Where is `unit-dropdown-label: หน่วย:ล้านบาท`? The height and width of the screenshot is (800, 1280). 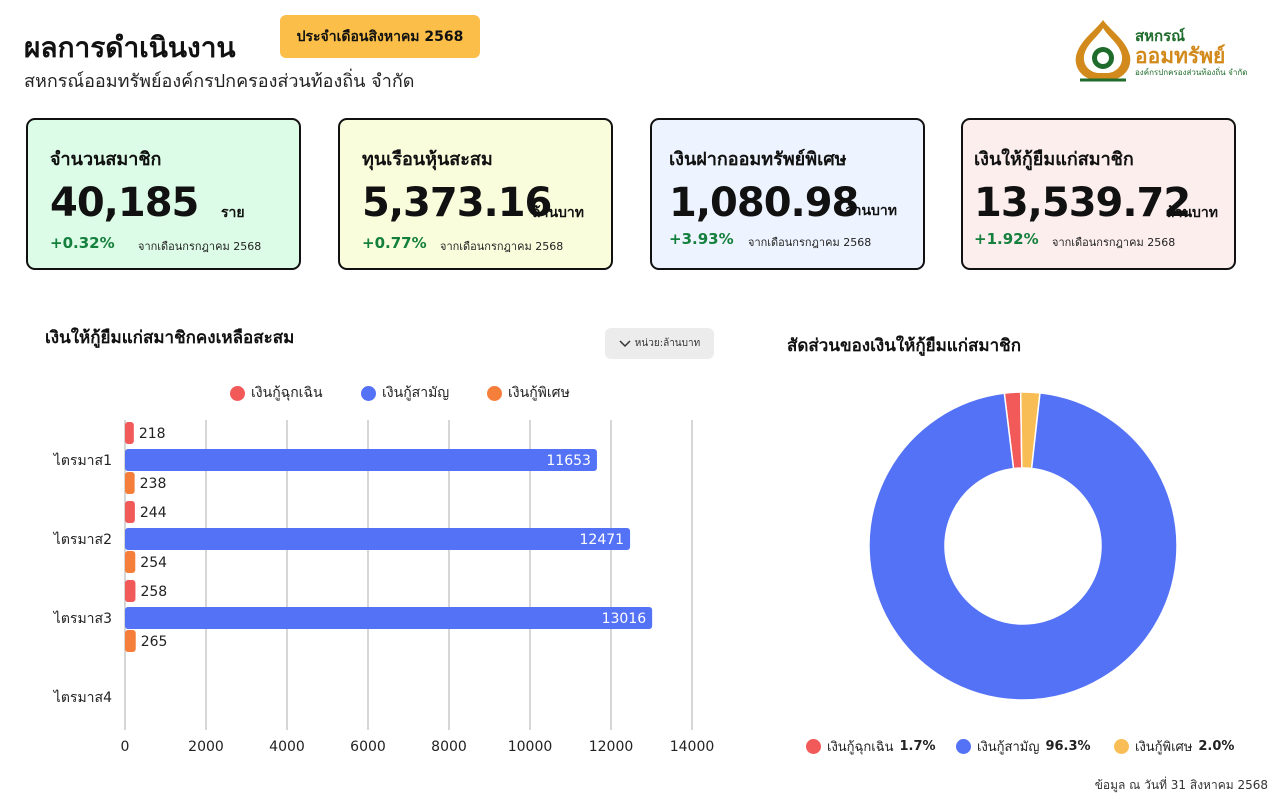 unit-dropdown-label: หน่วย:ล้านบาท is located at coordinates (667, 343).